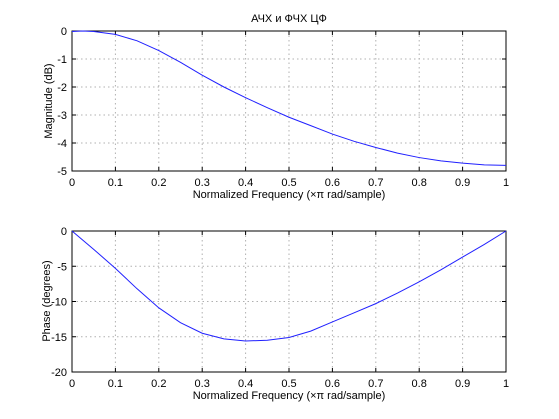  Describe the element at coordinates (62, 172) in the screenshot. I see `magnitude-y-tick-label: -5` at that location.